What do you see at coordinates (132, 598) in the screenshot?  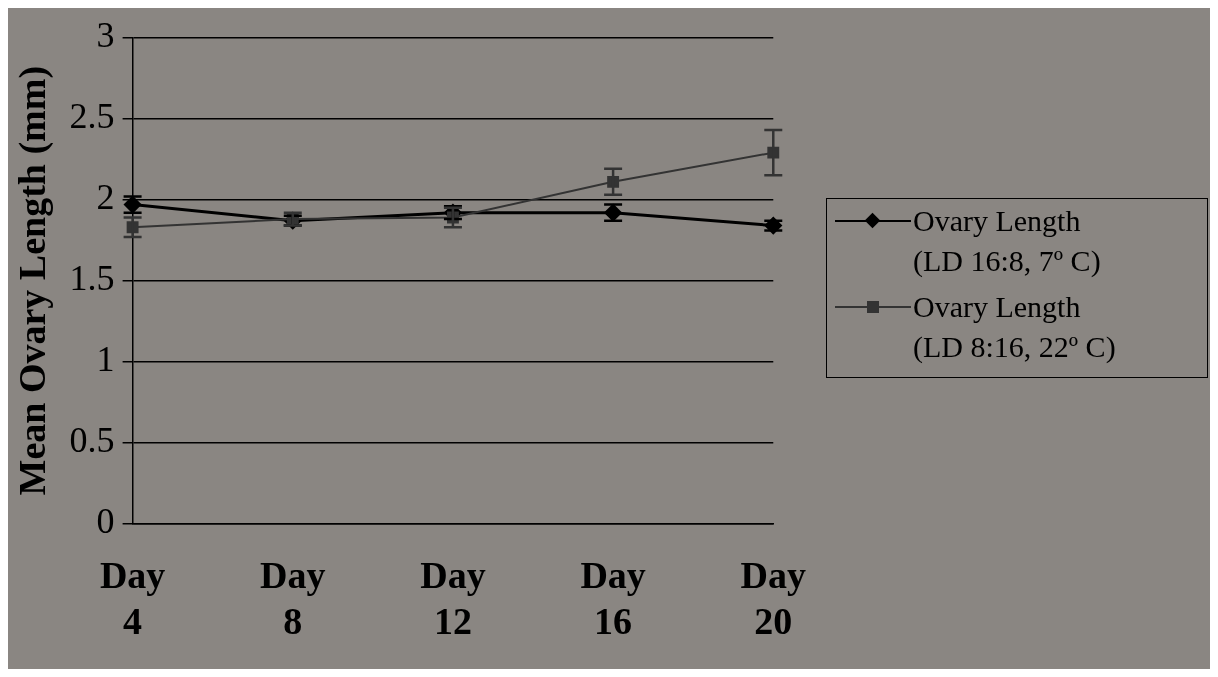 I see `x-tick-label: Day 4` at bounding box center [132, 598].